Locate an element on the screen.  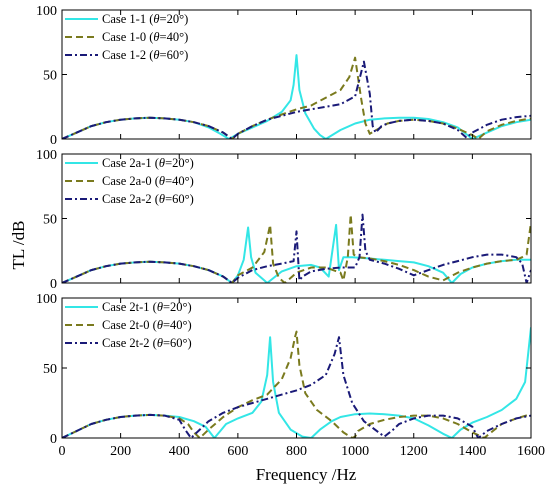
x-axis-label: Frequency /Hz is located at coordinates (306, 474).